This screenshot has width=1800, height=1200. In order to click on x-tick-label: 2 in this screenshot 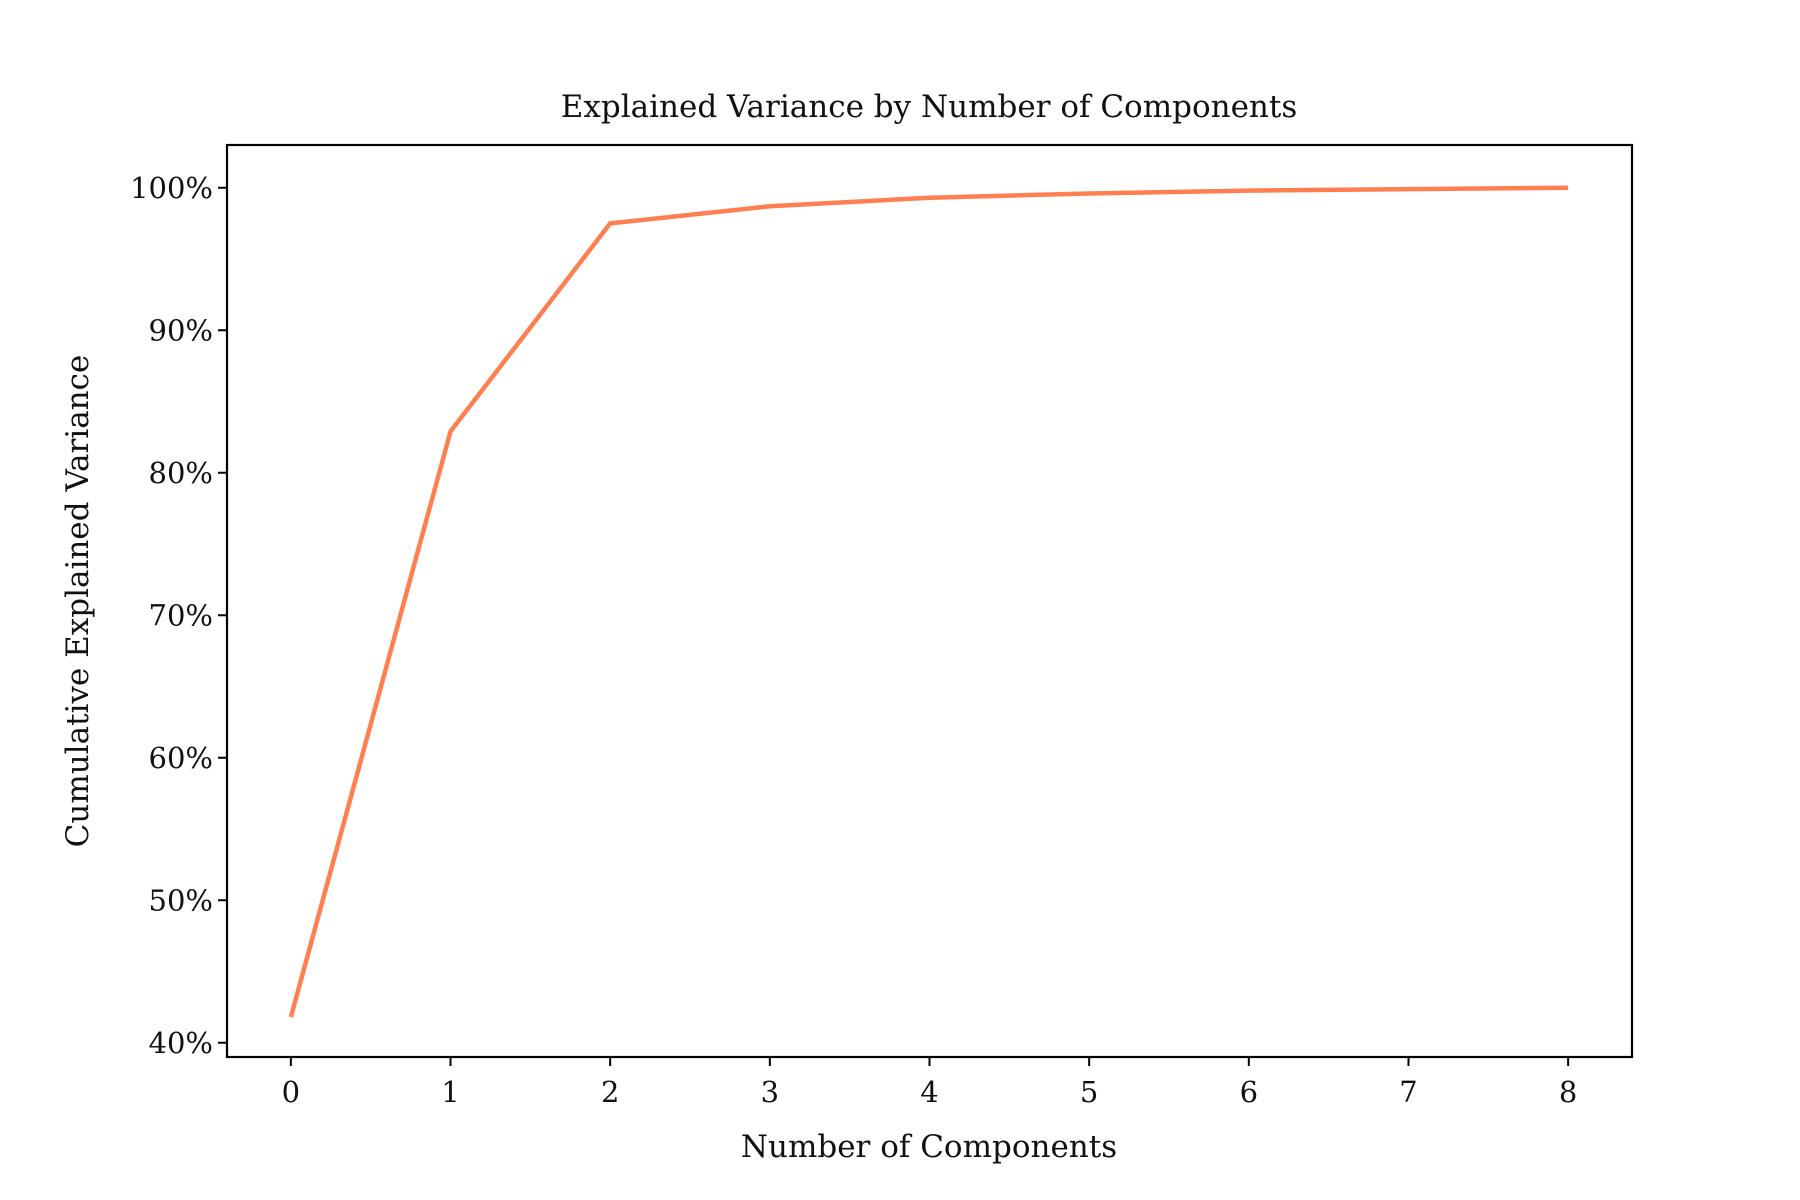, I will do `click(610, 1092)`.